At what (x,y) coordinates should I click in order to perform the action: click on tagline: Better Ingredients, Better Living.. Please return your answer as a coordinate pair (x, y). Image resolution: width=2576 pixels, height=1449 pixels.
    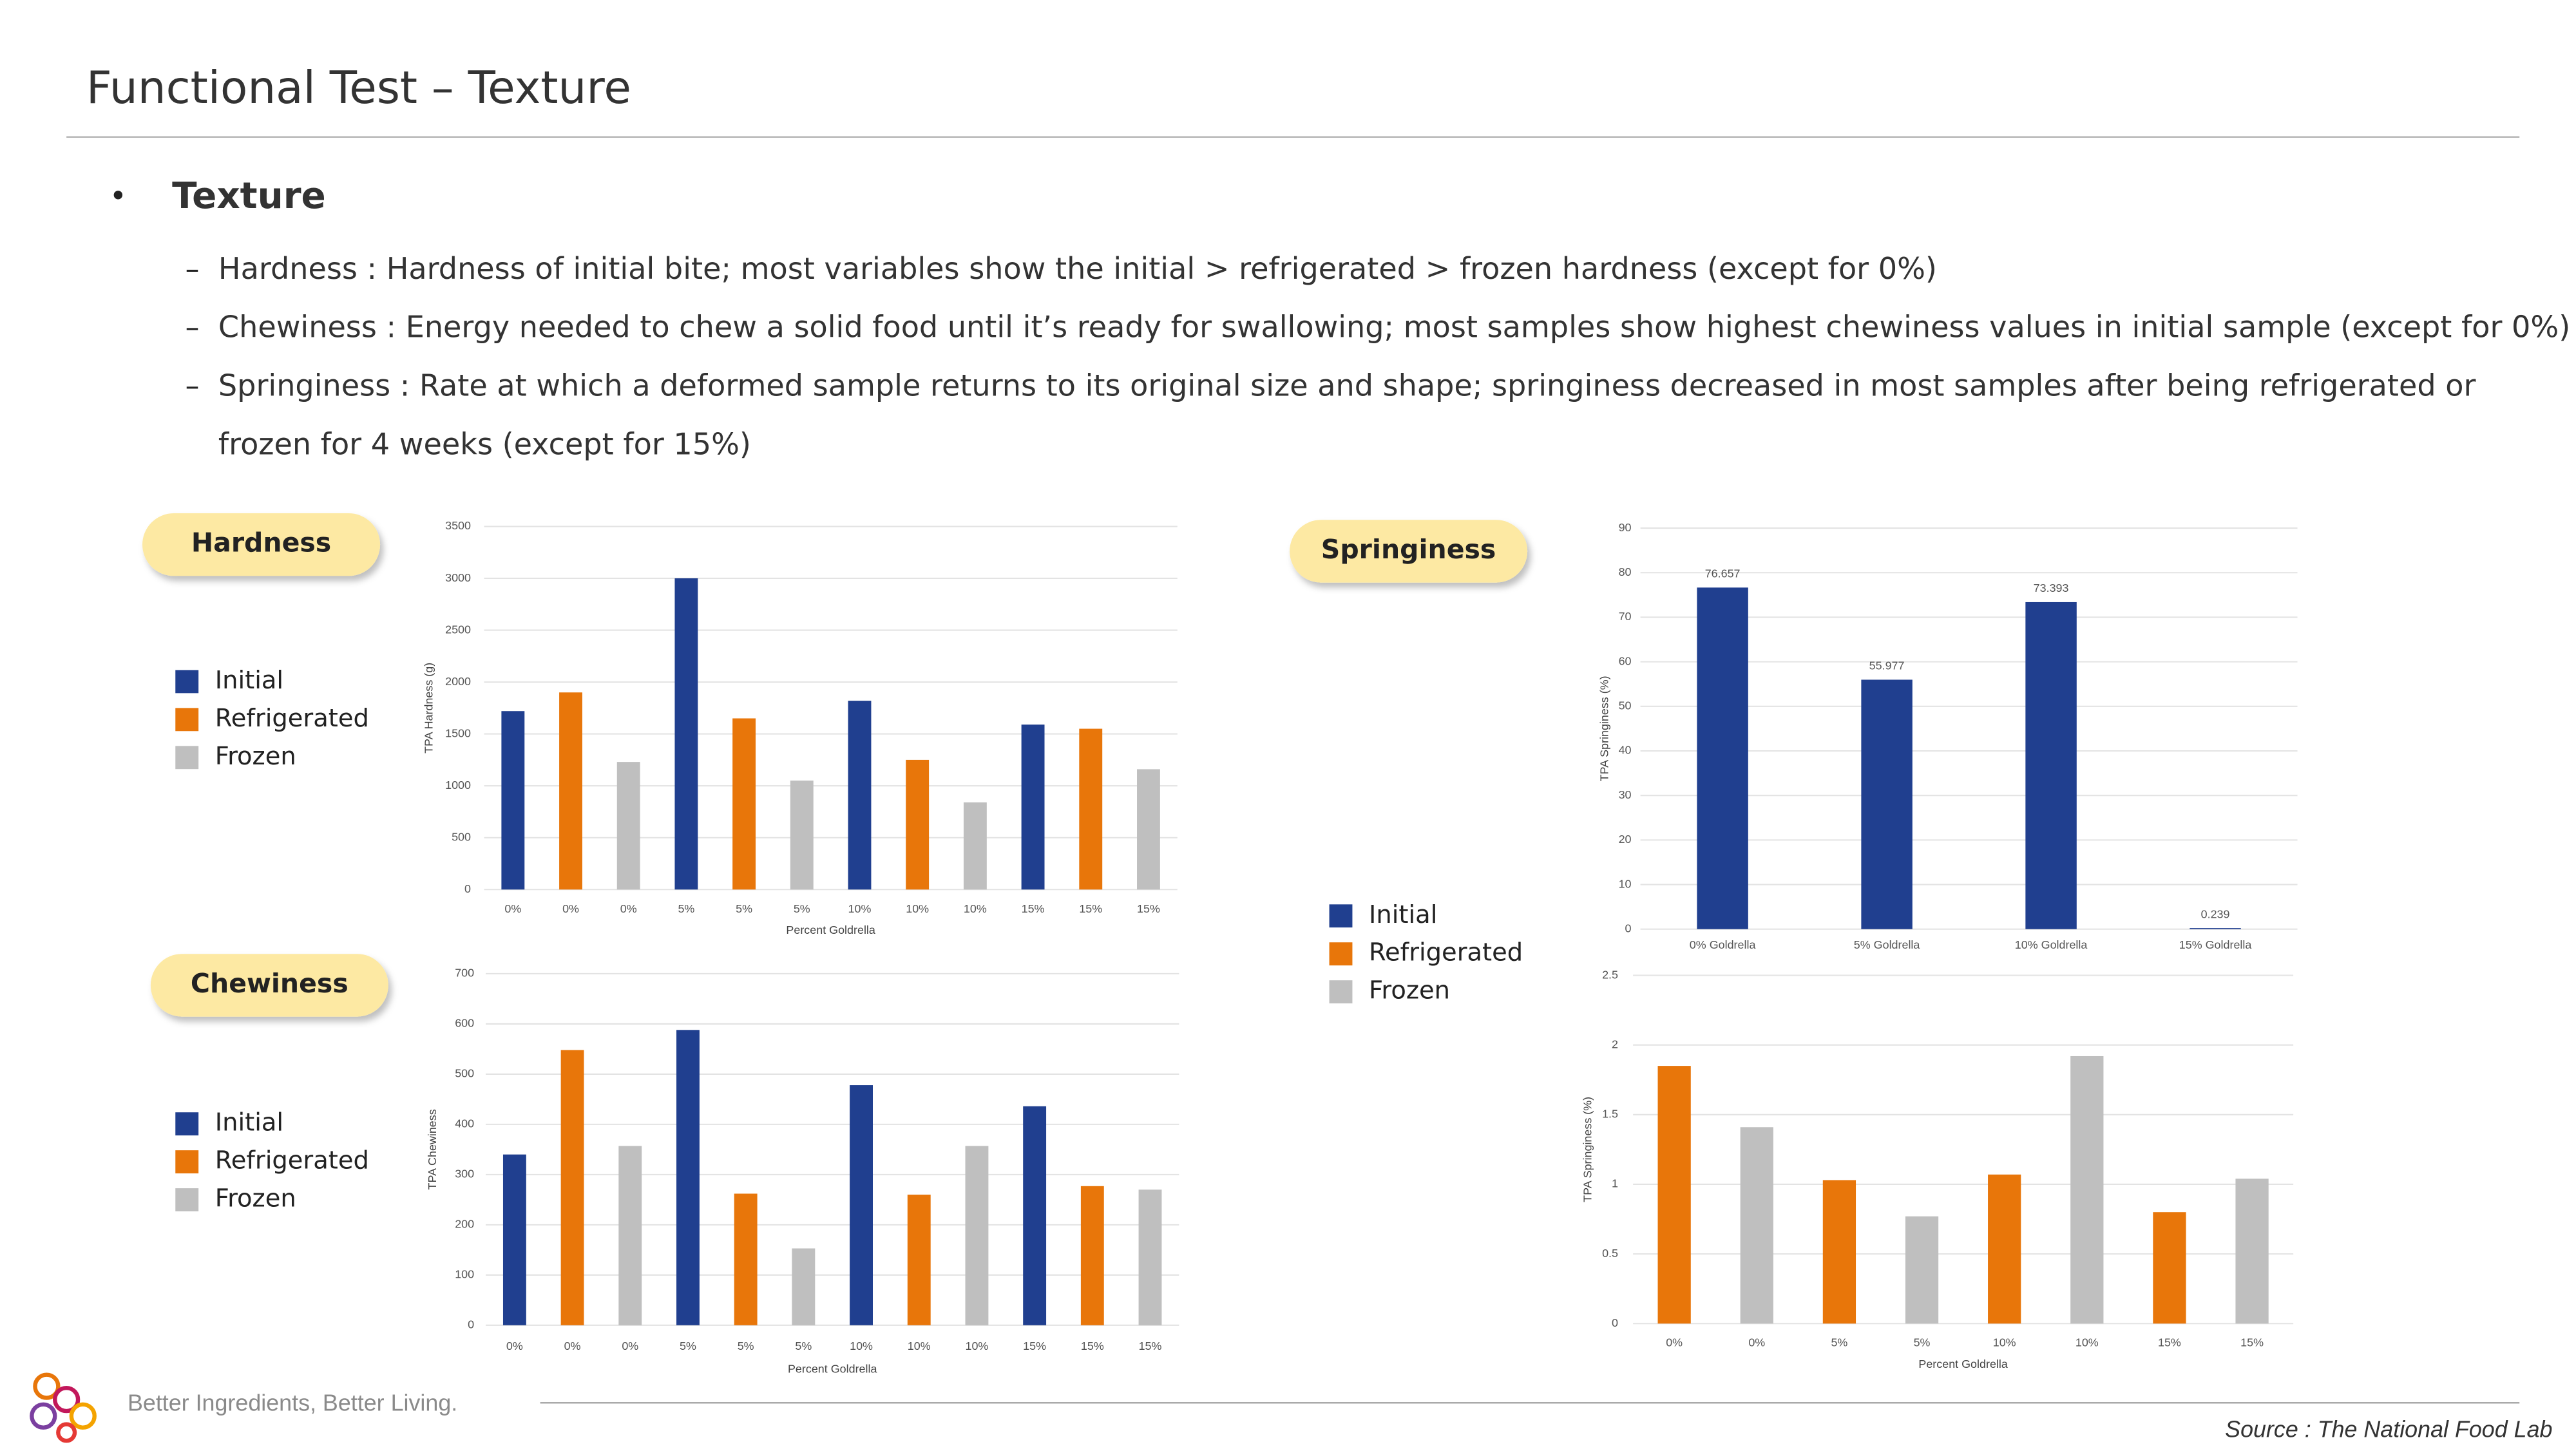
    Looking at the image, I should click on (292, 1403).